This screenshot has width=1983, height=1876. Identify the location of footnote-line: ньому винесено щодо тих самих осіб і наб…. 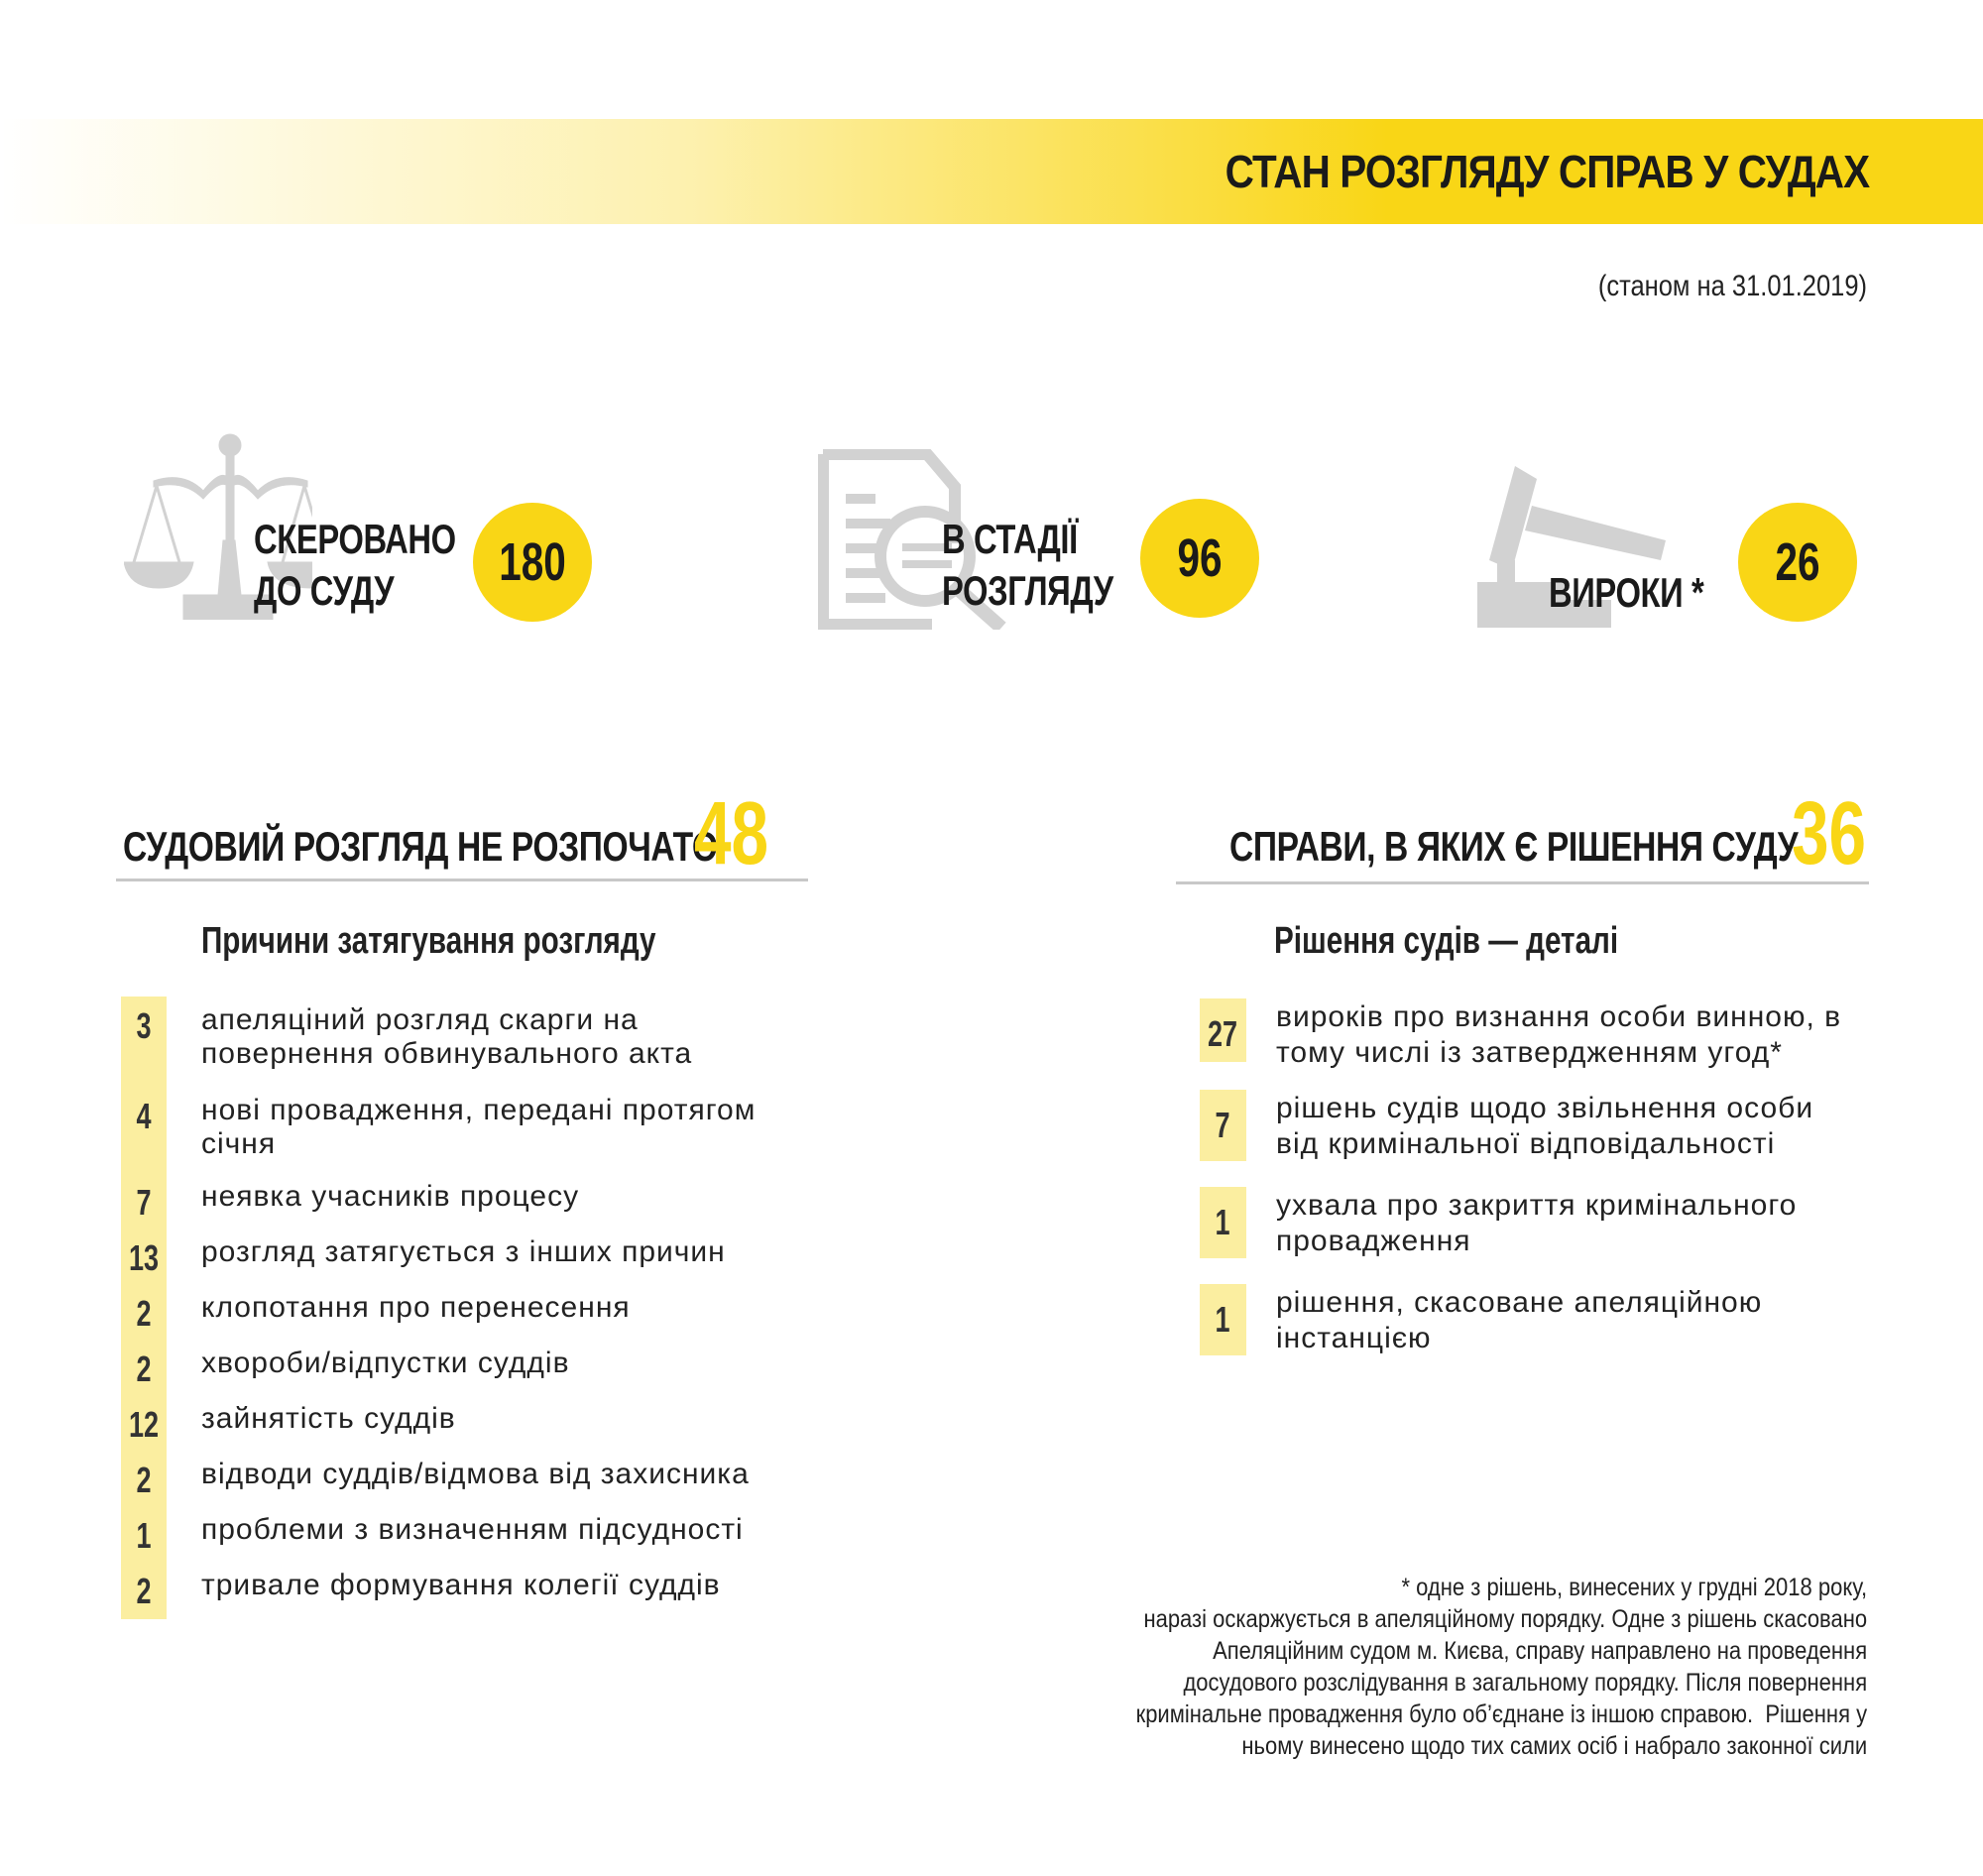
(1554, 1746).